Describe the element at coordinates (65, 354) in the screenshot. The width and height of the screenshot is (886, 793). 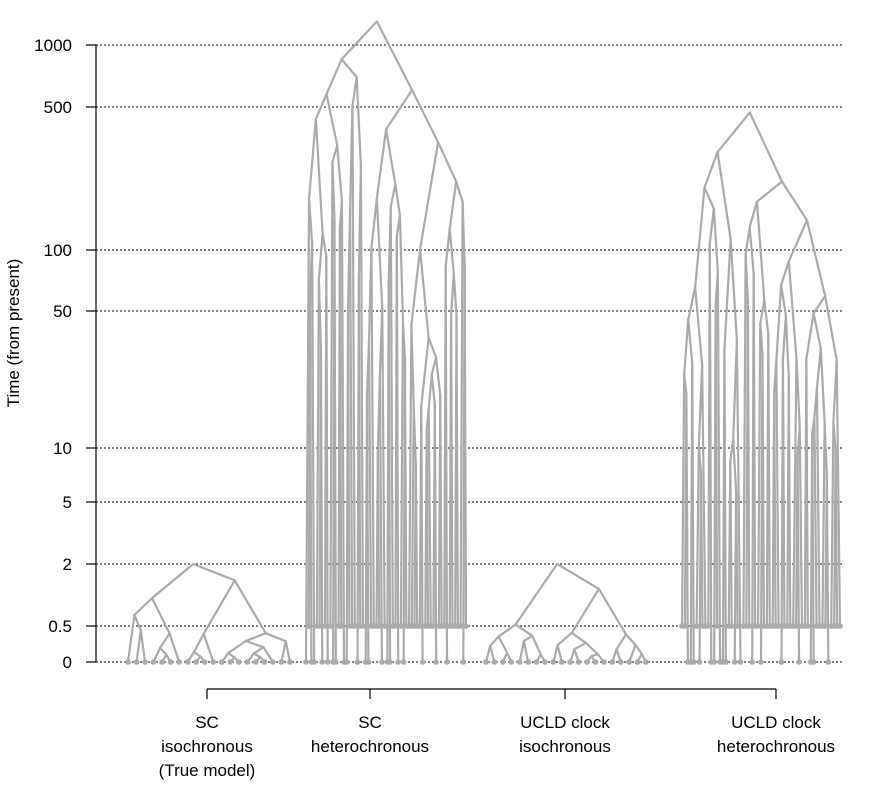
I see `y-axis: 0 0.5 2 5 10 50 100 500 1000` at that location.